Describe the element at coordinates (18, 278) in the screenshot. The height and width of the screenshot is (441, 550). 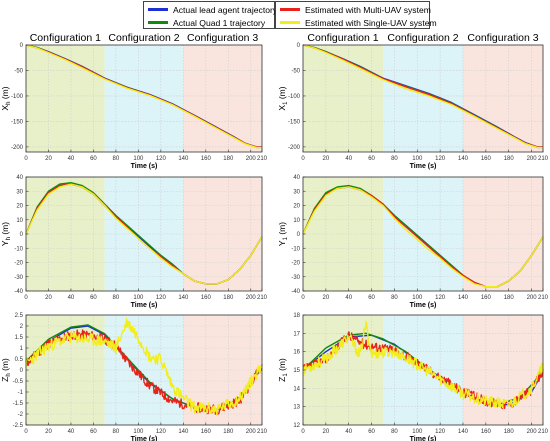
I see `y-tick-label: -30` at that location.